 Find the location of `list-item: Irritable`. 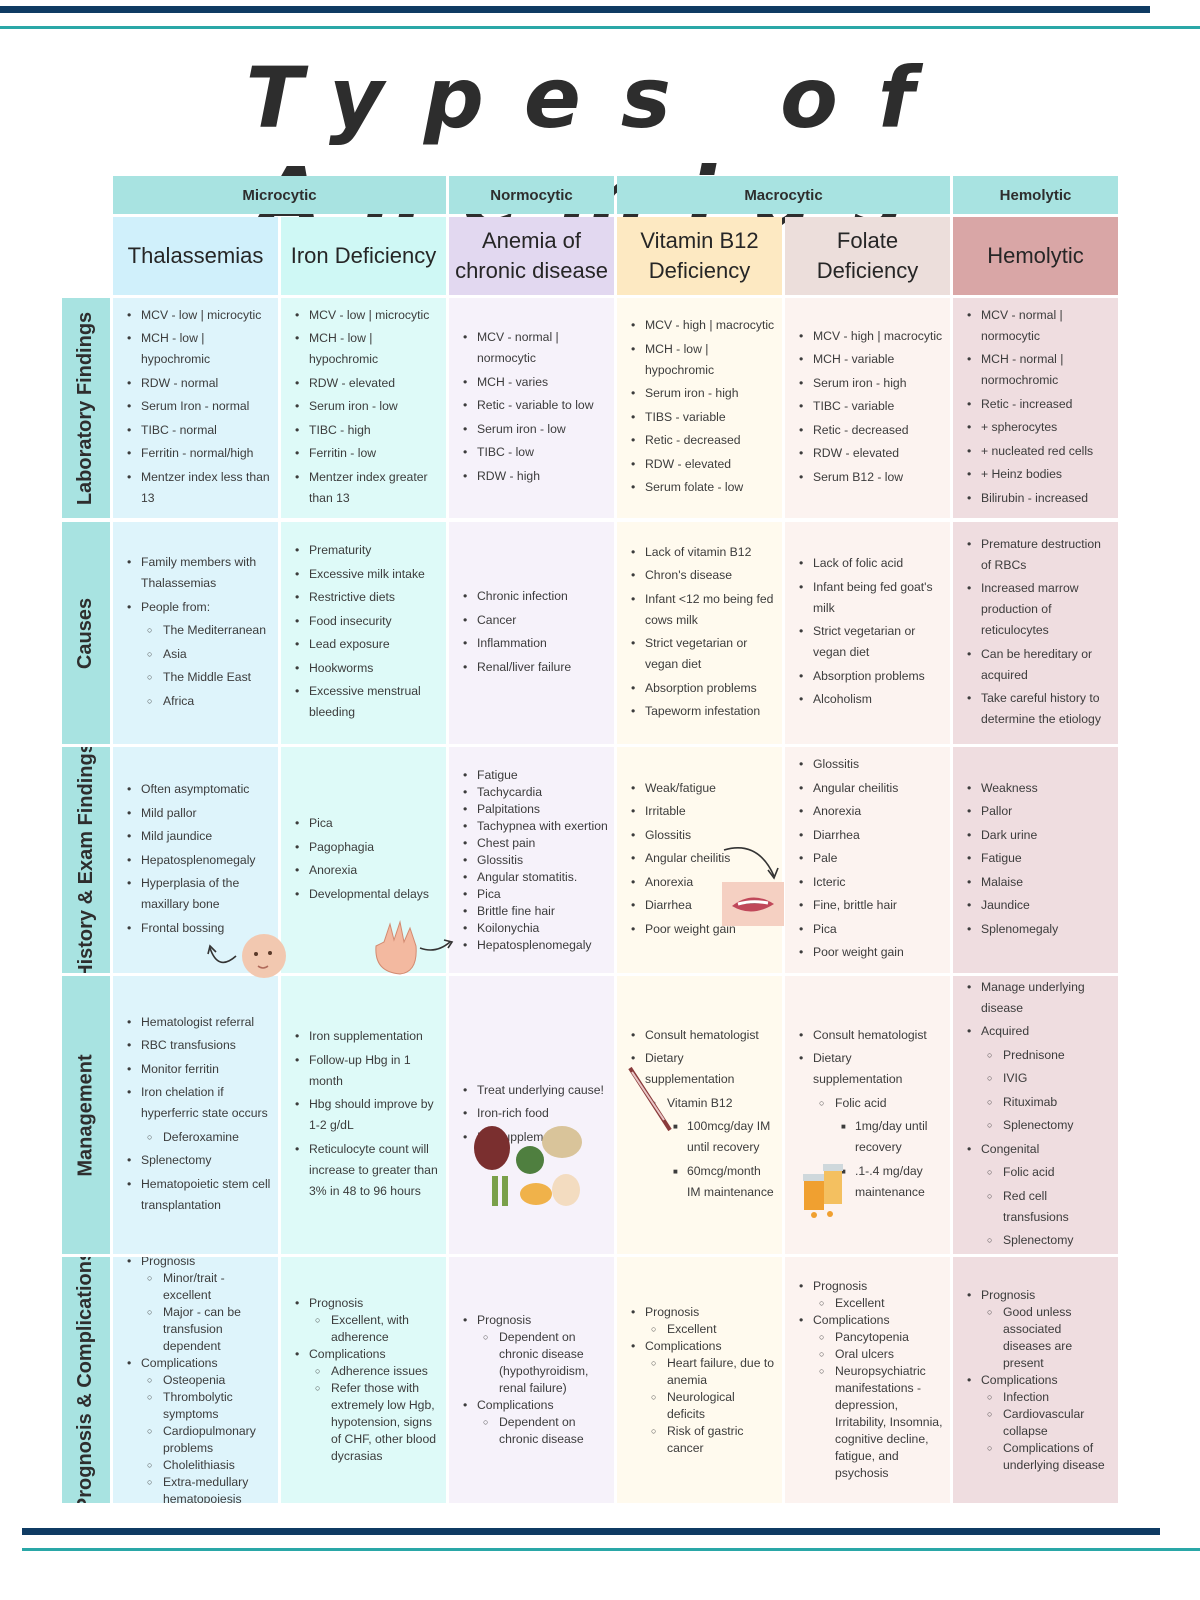

list-item: Irritable is located at coordinates (701, 811).